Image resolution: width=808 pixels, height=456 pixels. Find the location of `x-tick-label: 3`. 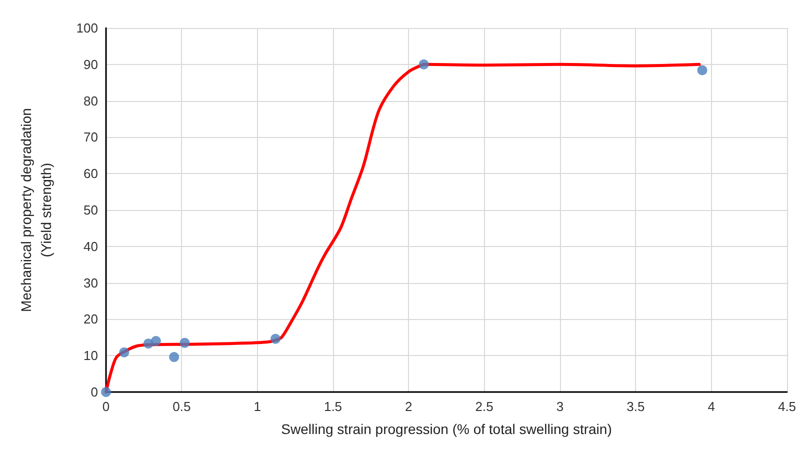

x-tick-label: 3 is located at coordinates (560, 406).